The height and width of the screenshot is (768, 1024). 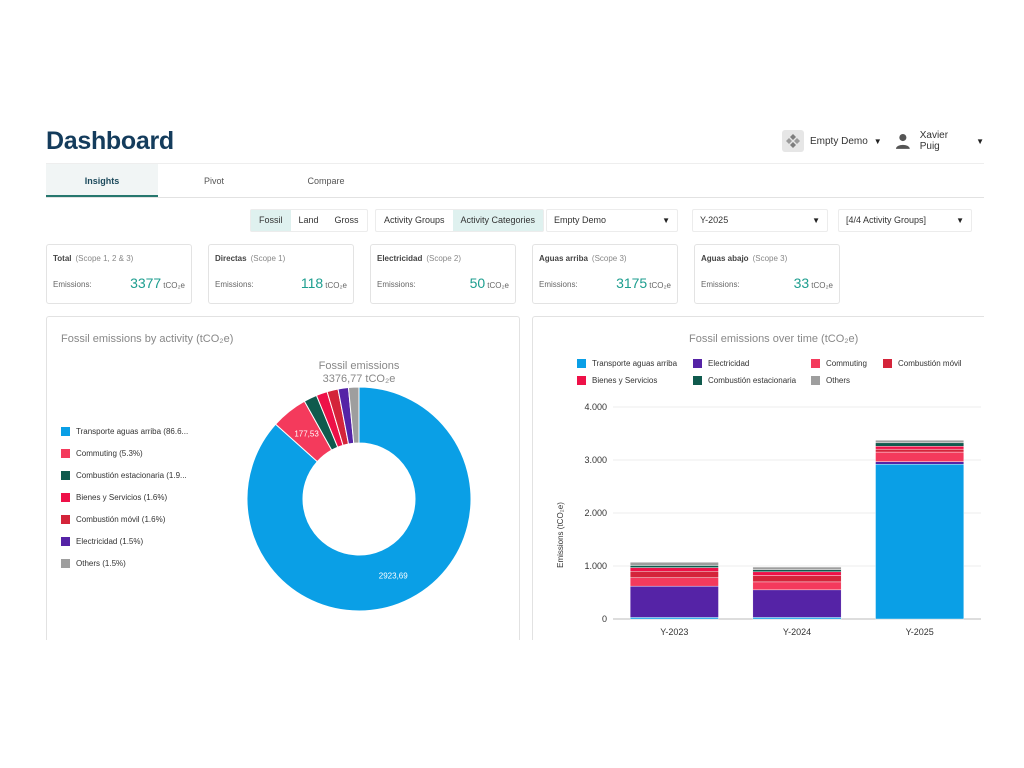 What do you see at coordinates (595, 460) in the screenshot?
I see `y-tick-label: 3.000` at bounding box center [595, 460].